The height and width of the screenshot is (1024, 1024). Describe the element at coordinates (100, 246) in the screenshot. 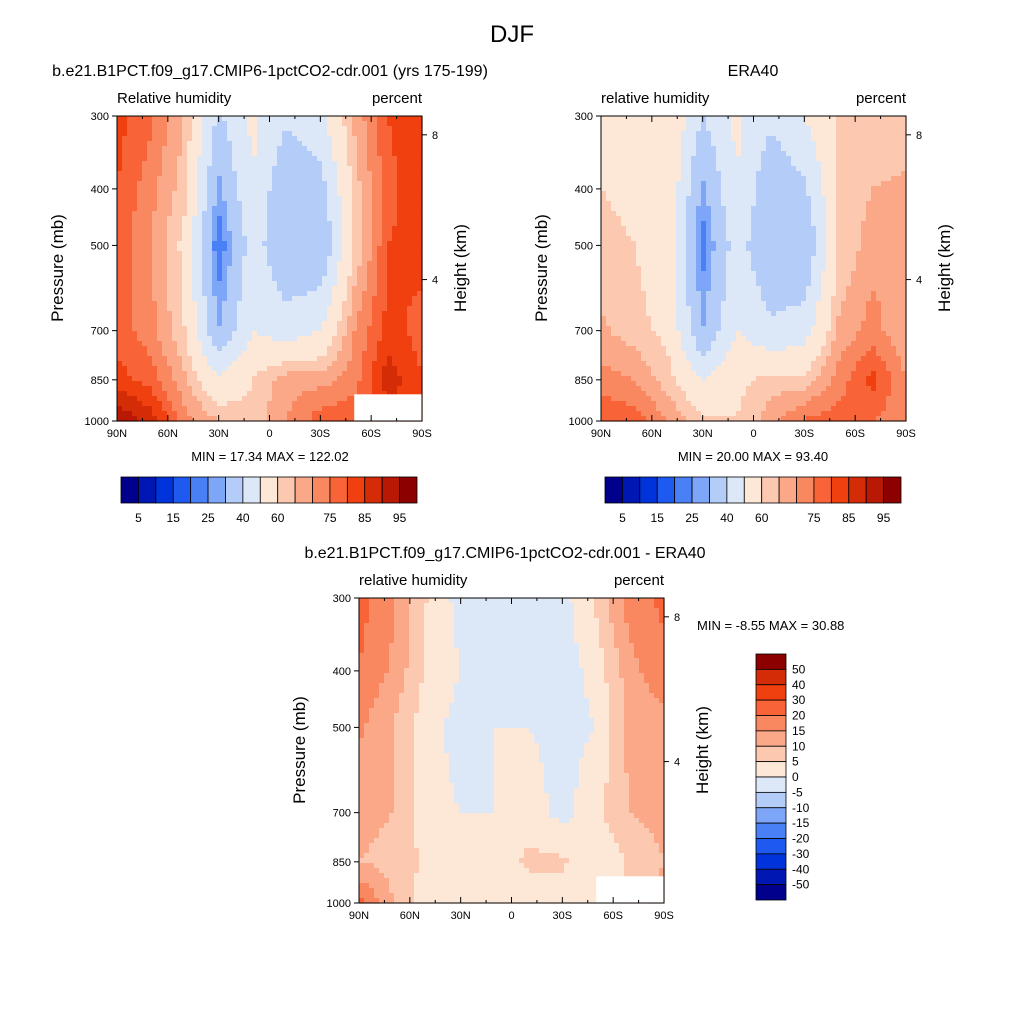

I see `y-tick-label: 500` at that location.